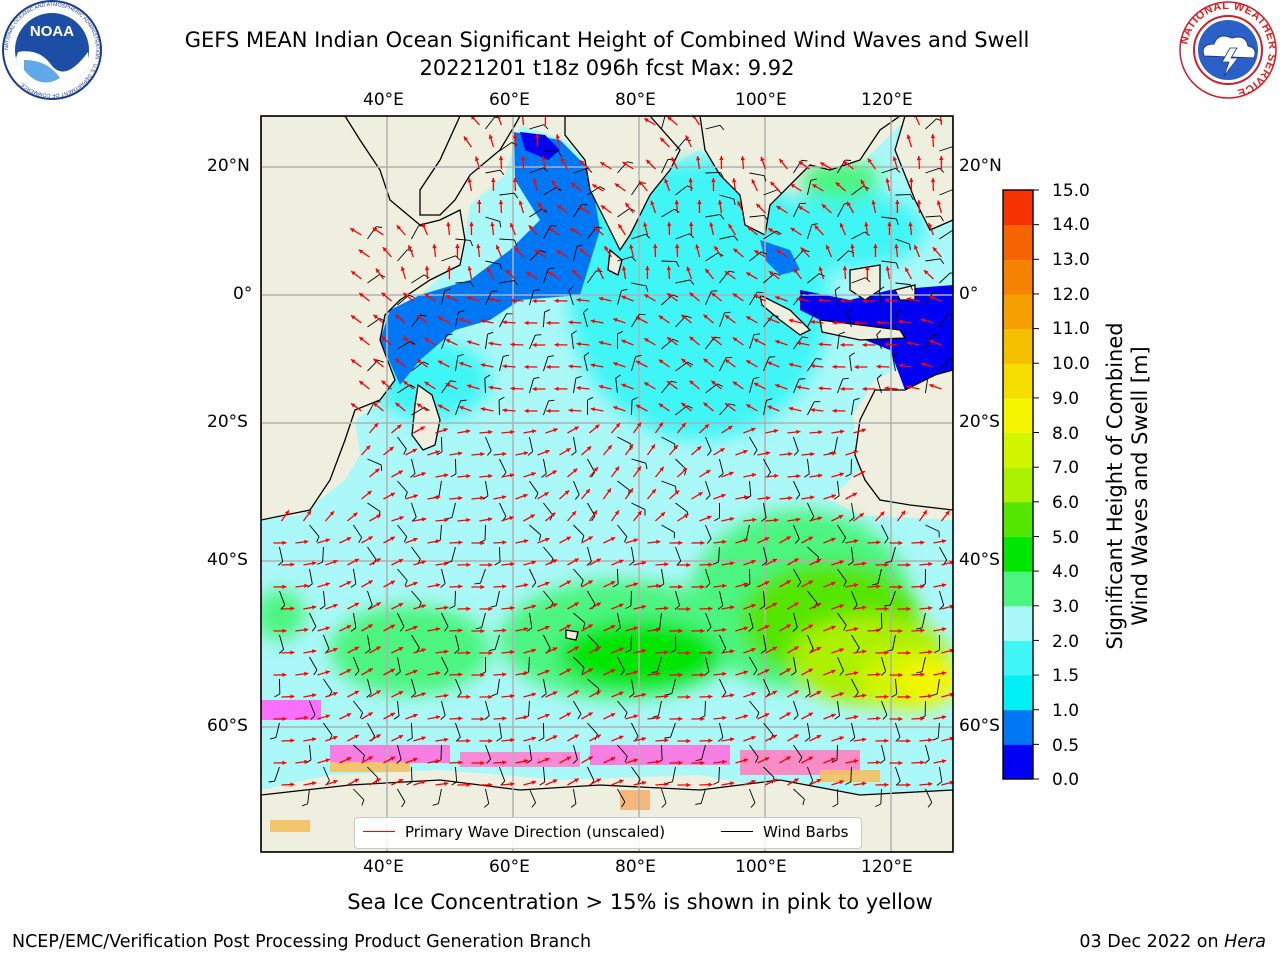  What do you see at coordinates (1066, 676) in the screenshot?
I see `colorbar-tick: 1.5` at bounding box center [1066, 676].